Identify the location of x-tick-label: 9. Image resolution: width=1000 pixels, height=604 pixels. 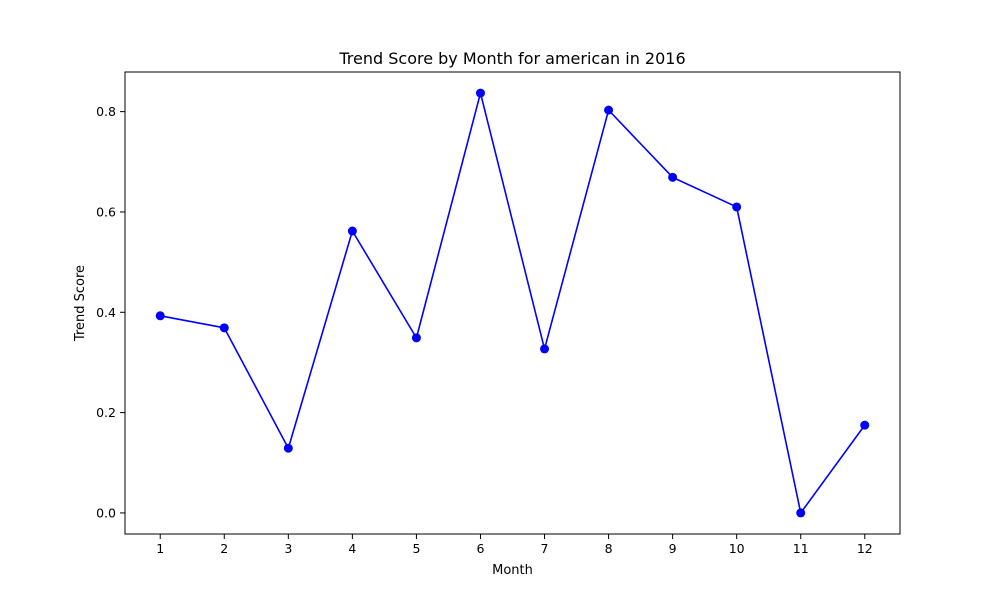
(673, 548).